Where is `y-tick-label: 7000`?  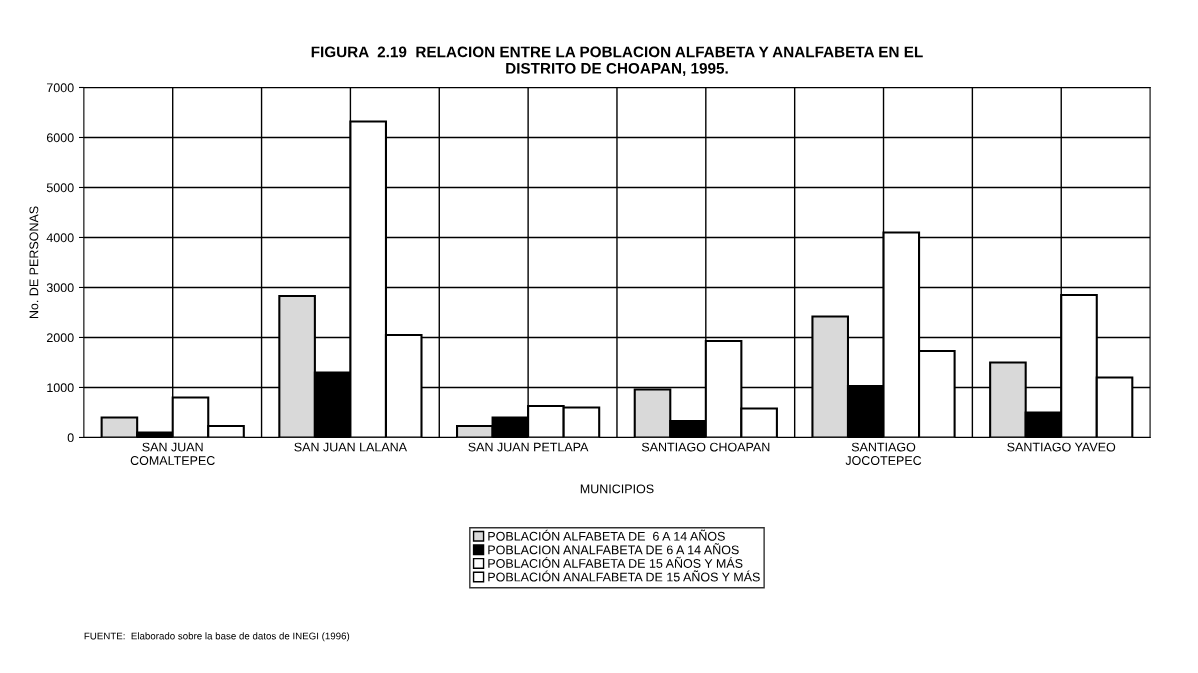 y-tick-label: 7000 is located at coordinates (60, 88).